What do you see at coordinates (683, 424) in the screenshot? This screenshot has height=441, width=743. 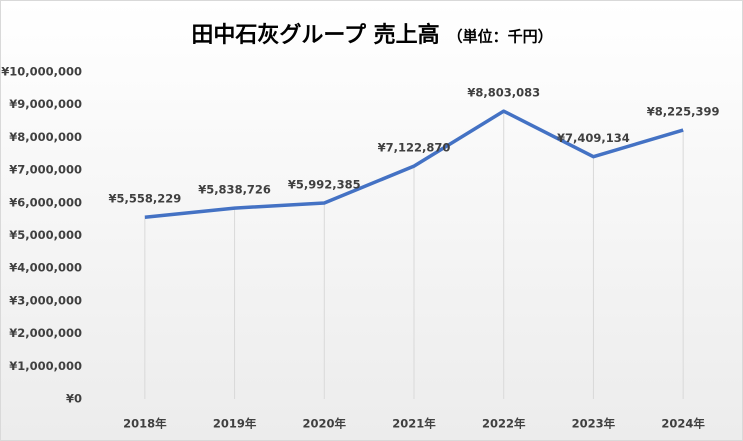 I see `x-tick-label: 2024年` at bounding box center [683, 424].